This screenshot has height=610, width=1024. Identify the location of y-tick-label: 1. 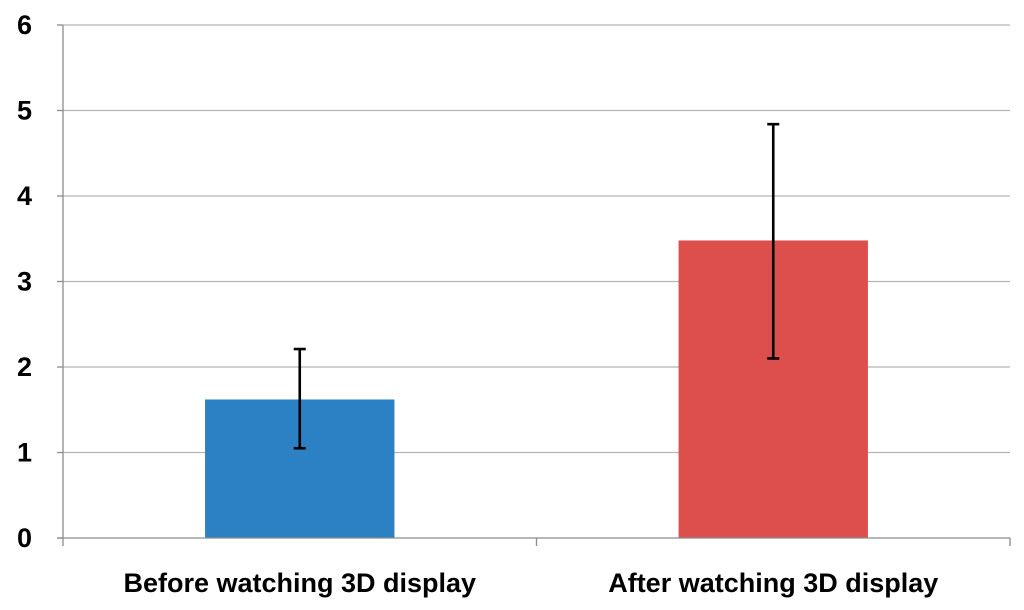
(24, 453).